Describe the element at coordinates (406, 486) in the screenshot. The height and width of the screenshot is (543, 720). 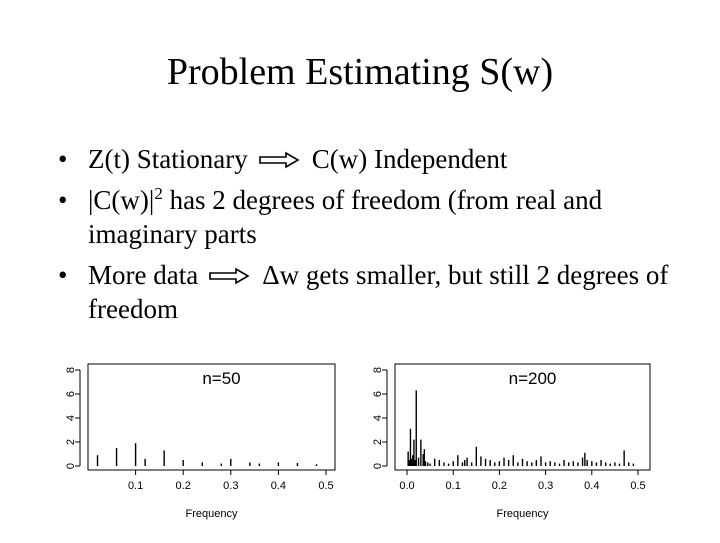
I see `x-tick-label: 0.0` at that location.